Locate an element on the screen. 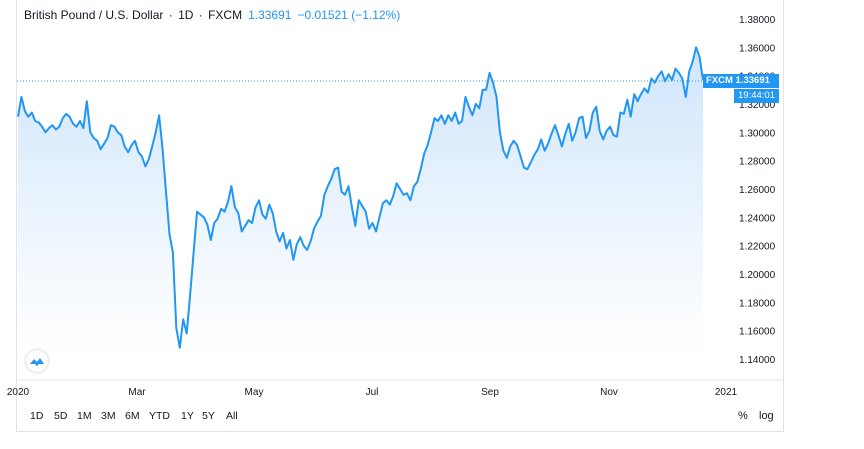 The height and width of the screenshot is (449, 864). y-tick-label: 1.16000 is located at coordinates (757, 332).